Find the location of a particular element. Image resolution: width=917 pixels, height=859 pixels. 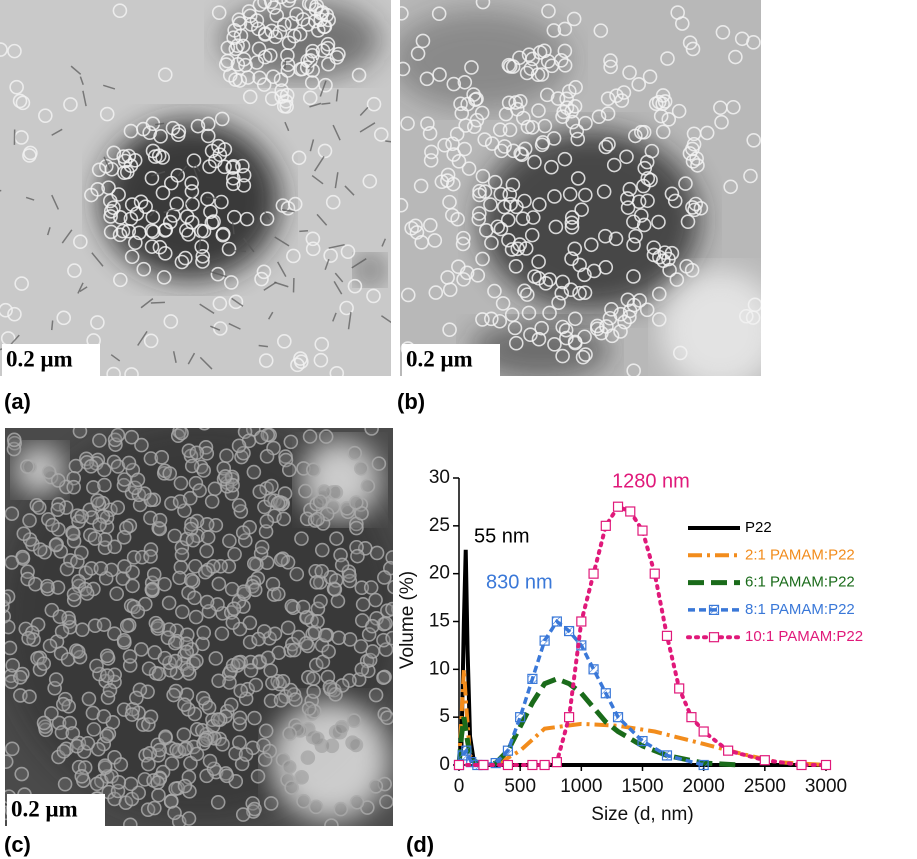

x-tick-label: 500 is located at coordinates (520, 786).